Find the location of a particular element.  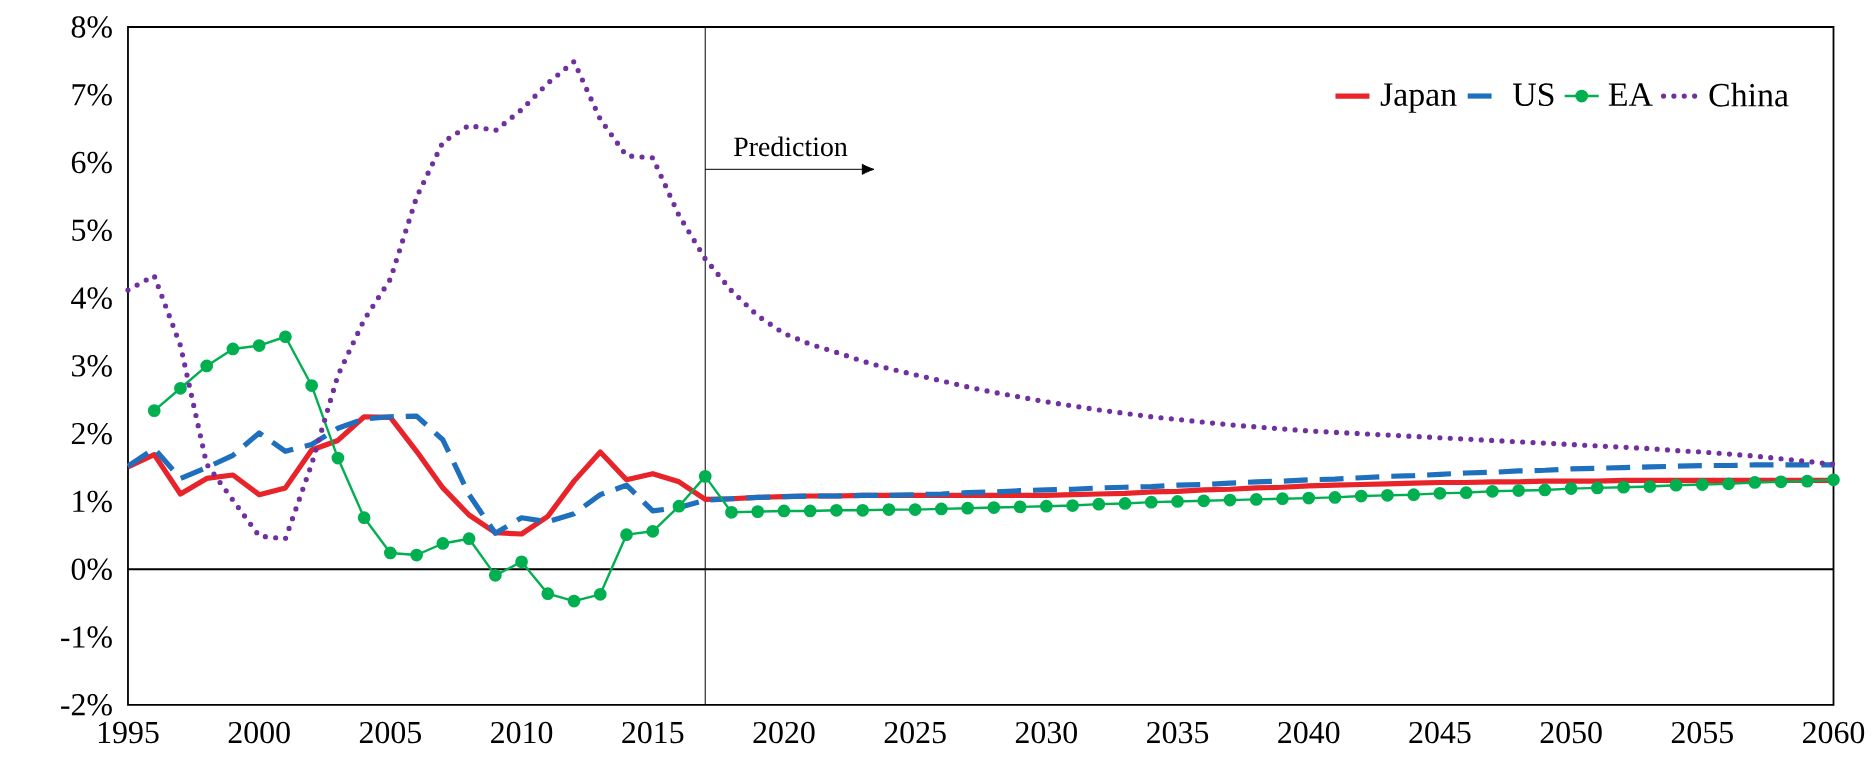

y-tick-label: 8% is located at coordinates (91, 27).